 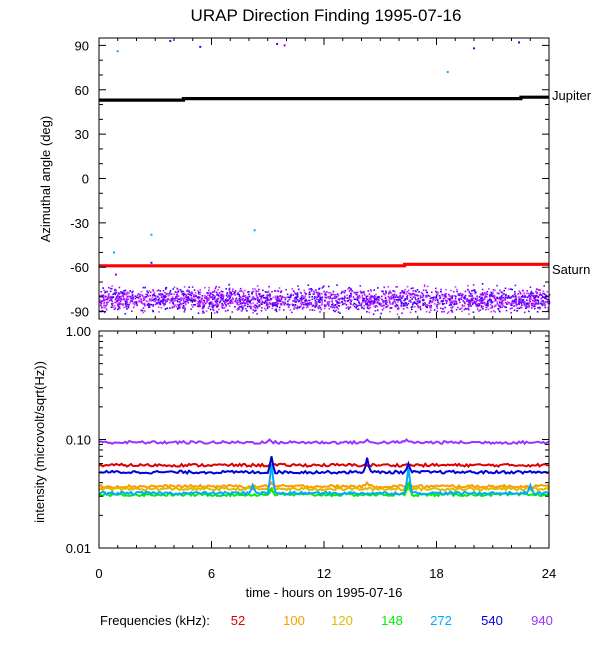 I want to click on azimuth-outlier-point, so click(x=284, y=45).